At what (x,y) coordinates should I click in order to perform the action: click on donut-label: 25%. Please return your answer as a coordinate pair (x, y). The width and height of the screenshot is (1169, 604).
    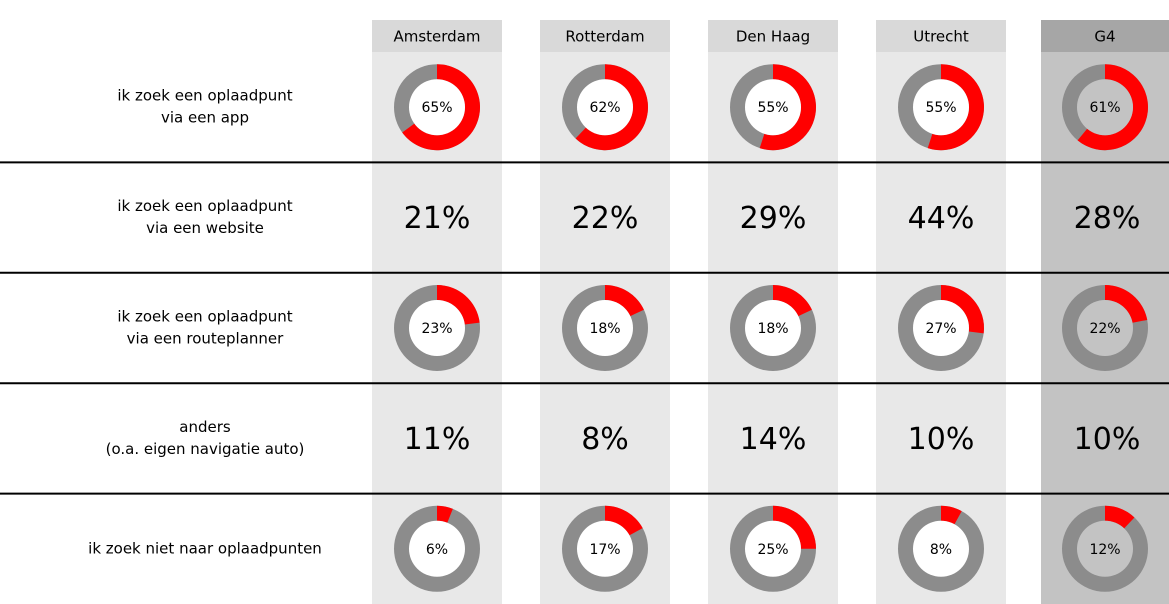
    Looking at the image, I should click on (772, 550).